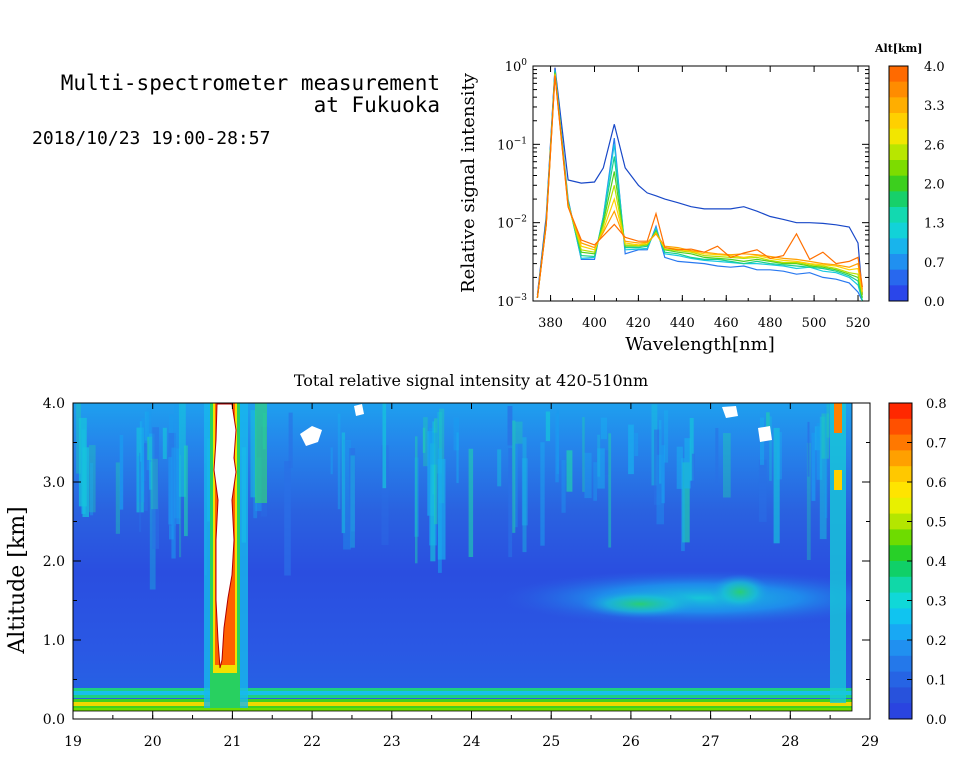  I want to click on heatmap-ground-band-1b, so click(462, 693).